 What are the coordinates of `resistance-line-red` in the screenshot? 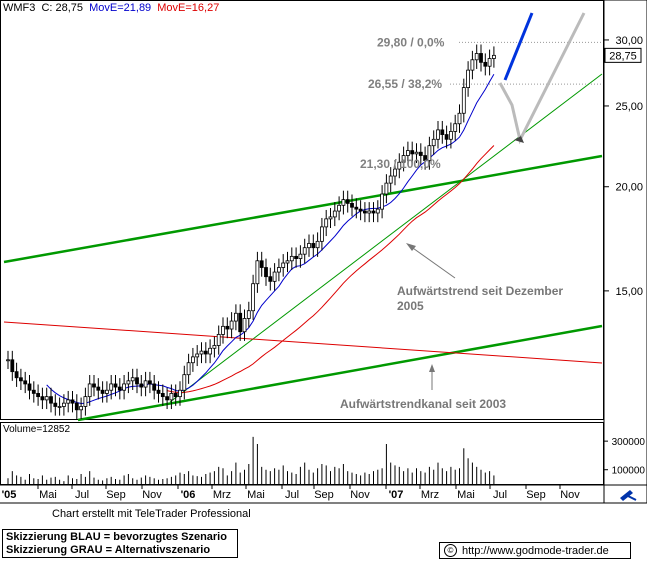 It's located at (303, 342).